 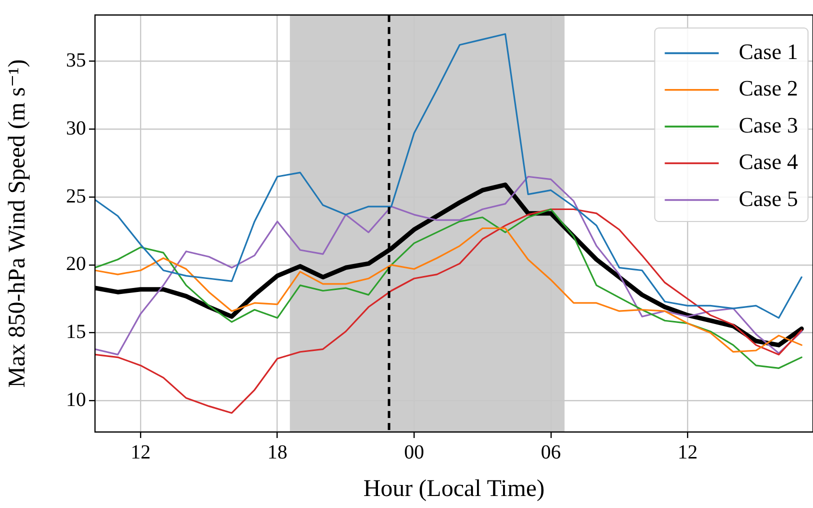 What do you see at coordinates (76, 128) in the screenshot?
I see `y-tick-label: 30` at bounding box center [76, 128].